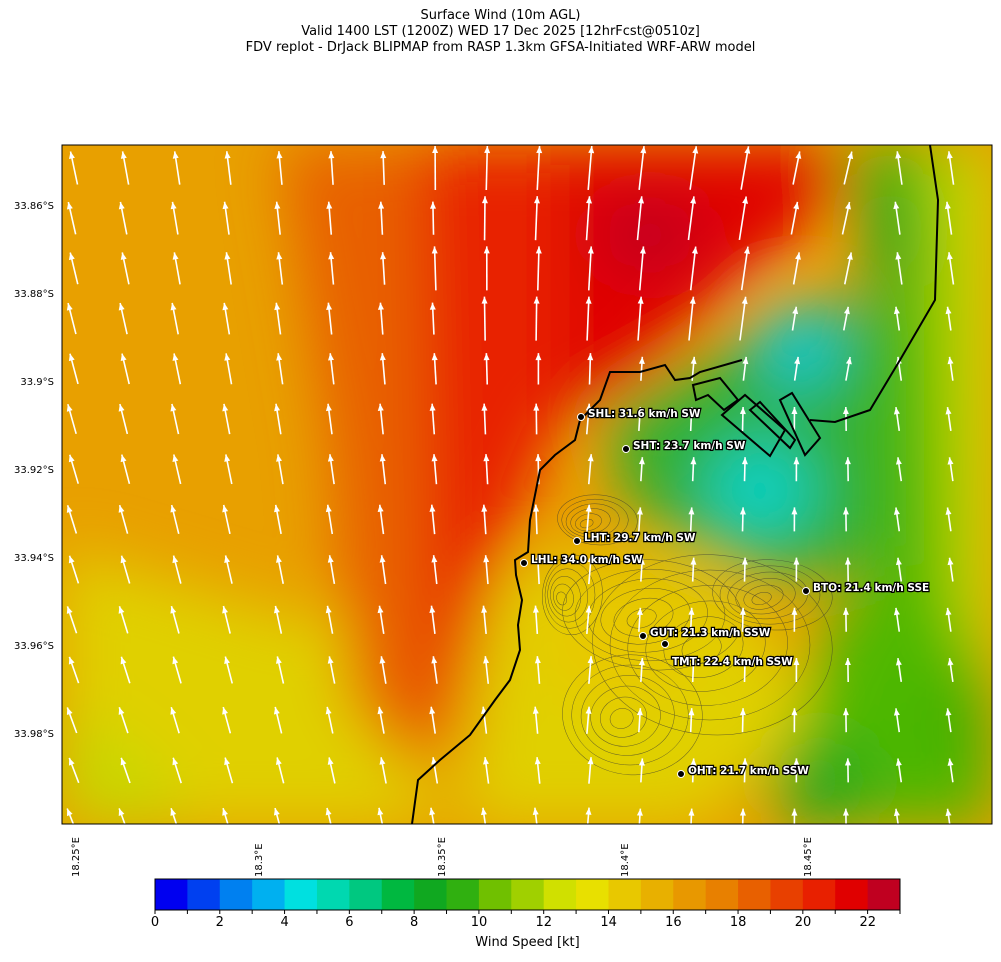 This screenshot has width=1001, height=962. Describe the element at coordinates (744, 771) in the screenshot. I see `station: OHT: 21.7 km/h SSW` at that location.